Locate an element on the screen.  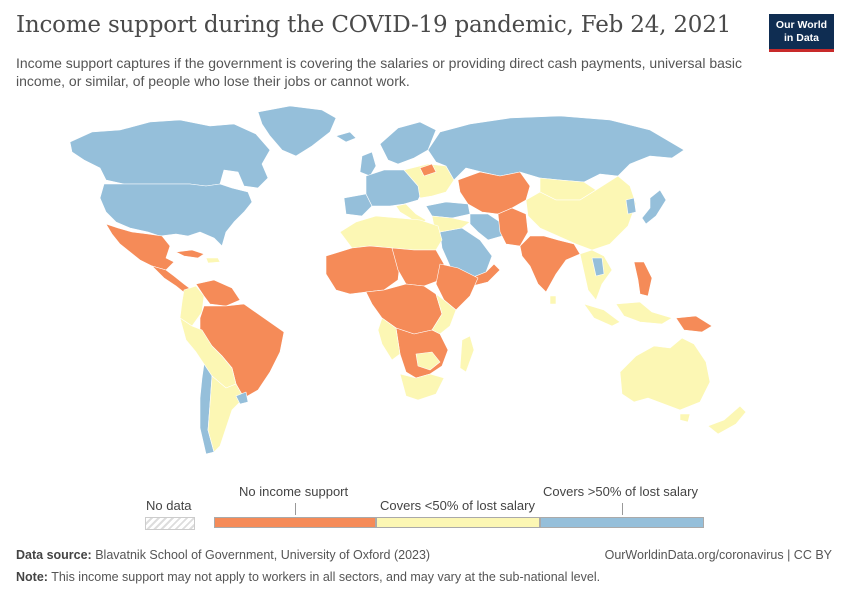
region-scandinavia is located at coordinates (408, 143).